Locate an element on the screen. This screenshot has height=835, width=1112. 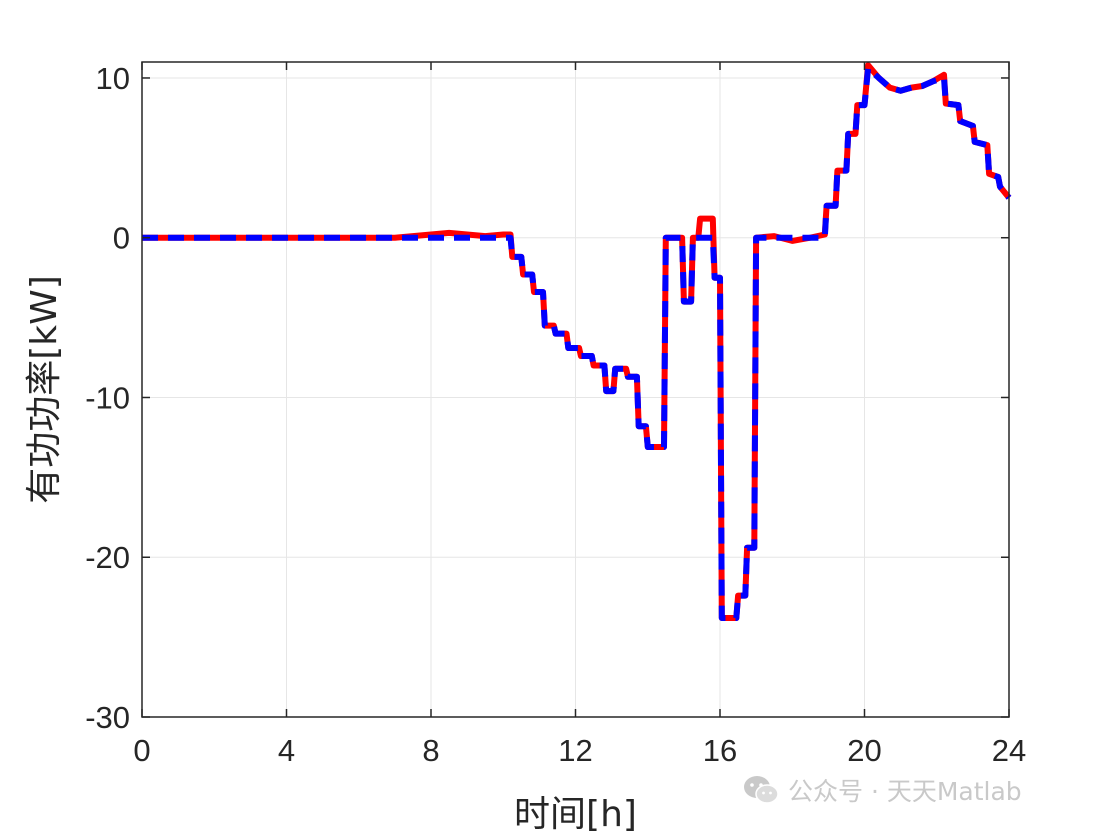
wechat-icon is located at coordinates (761, 790).